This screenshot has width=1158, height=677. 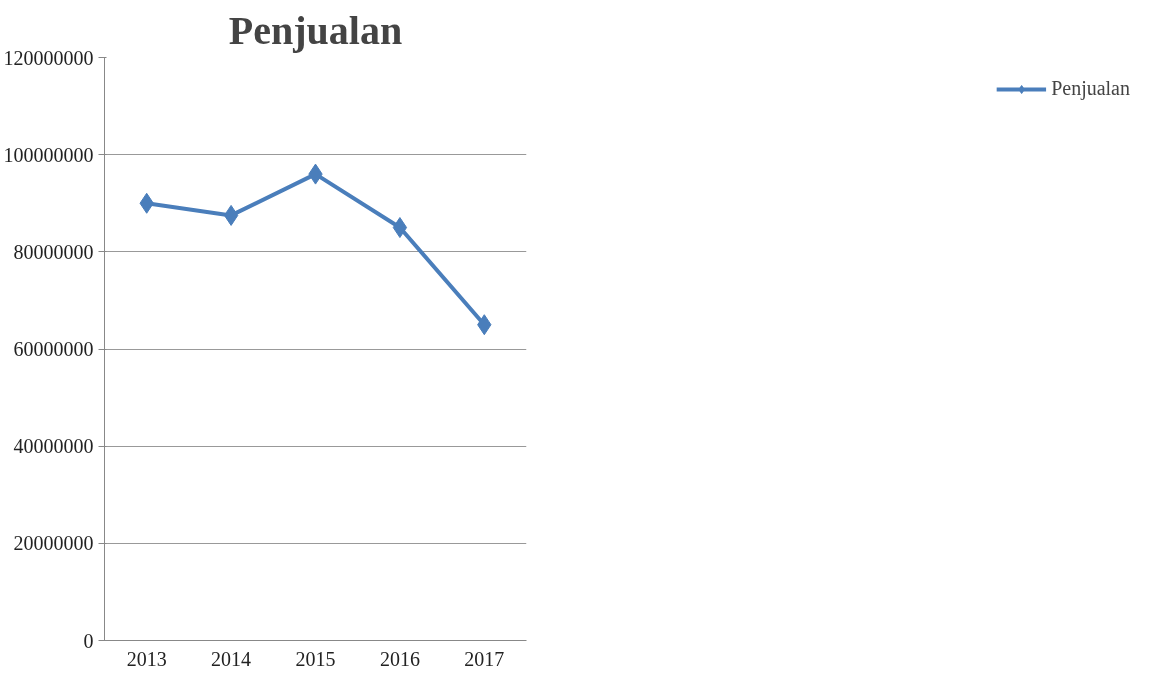 I want to click on y-tick-label: 60000000, so click(x=53, y=349).